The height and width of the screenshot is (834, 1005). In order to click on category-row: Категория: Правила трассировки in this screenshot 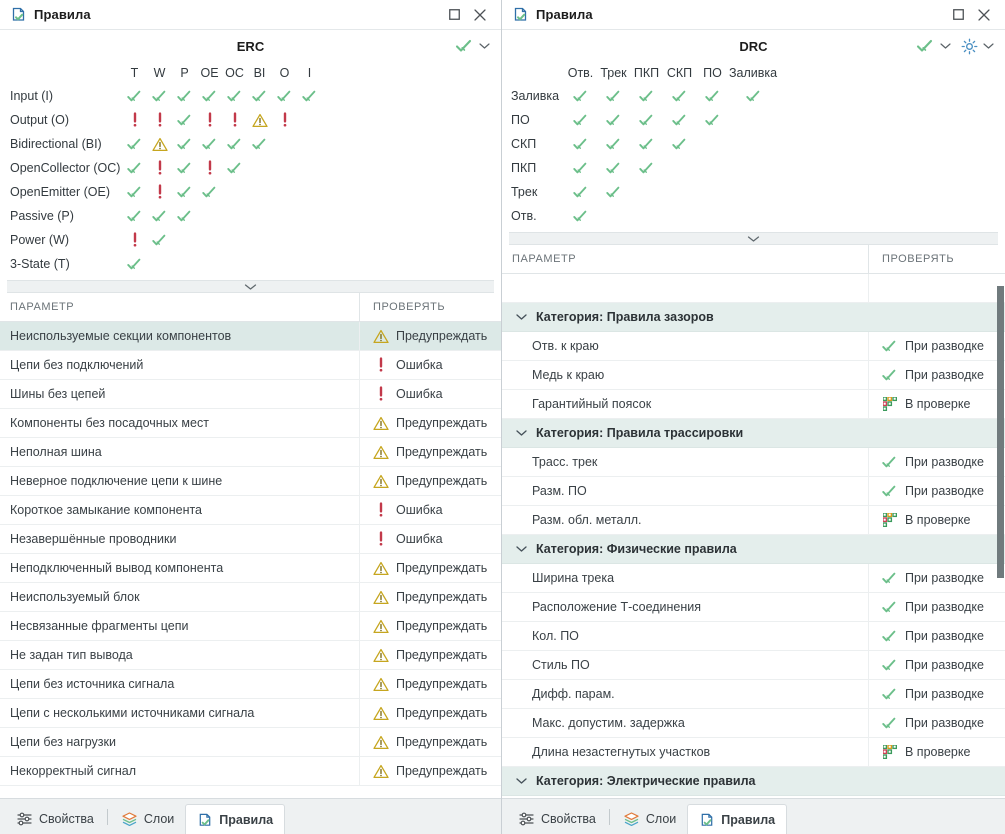, I will do `click(753, 433)`.